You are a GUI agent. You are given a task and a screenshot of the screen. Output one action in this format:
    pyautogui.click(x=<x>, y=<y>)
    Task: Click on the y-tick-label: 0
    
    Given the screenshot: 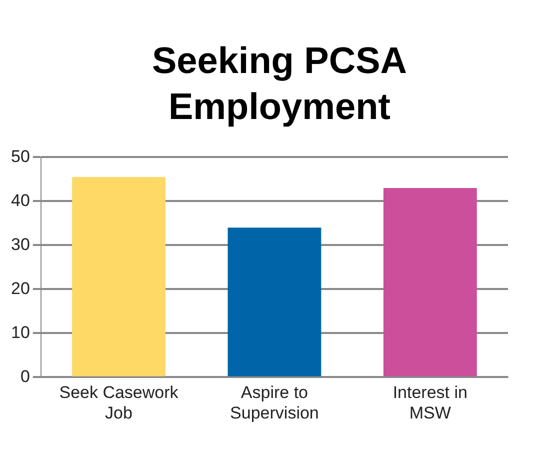 What is the action you would take?
    pyautogui.click(x=25, y=376)
    